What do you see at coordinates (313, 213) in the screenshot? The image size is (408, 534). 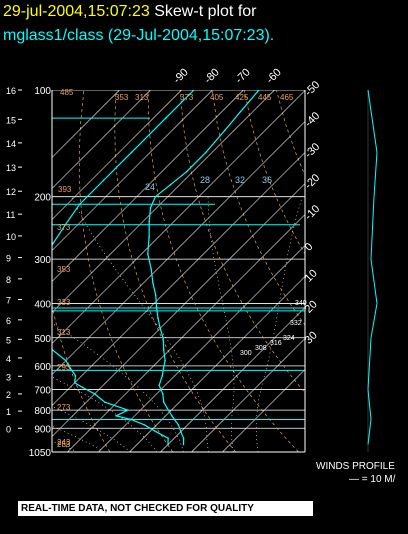 I see `temperature-tick-label: -10` at bounding box center [313, 213].